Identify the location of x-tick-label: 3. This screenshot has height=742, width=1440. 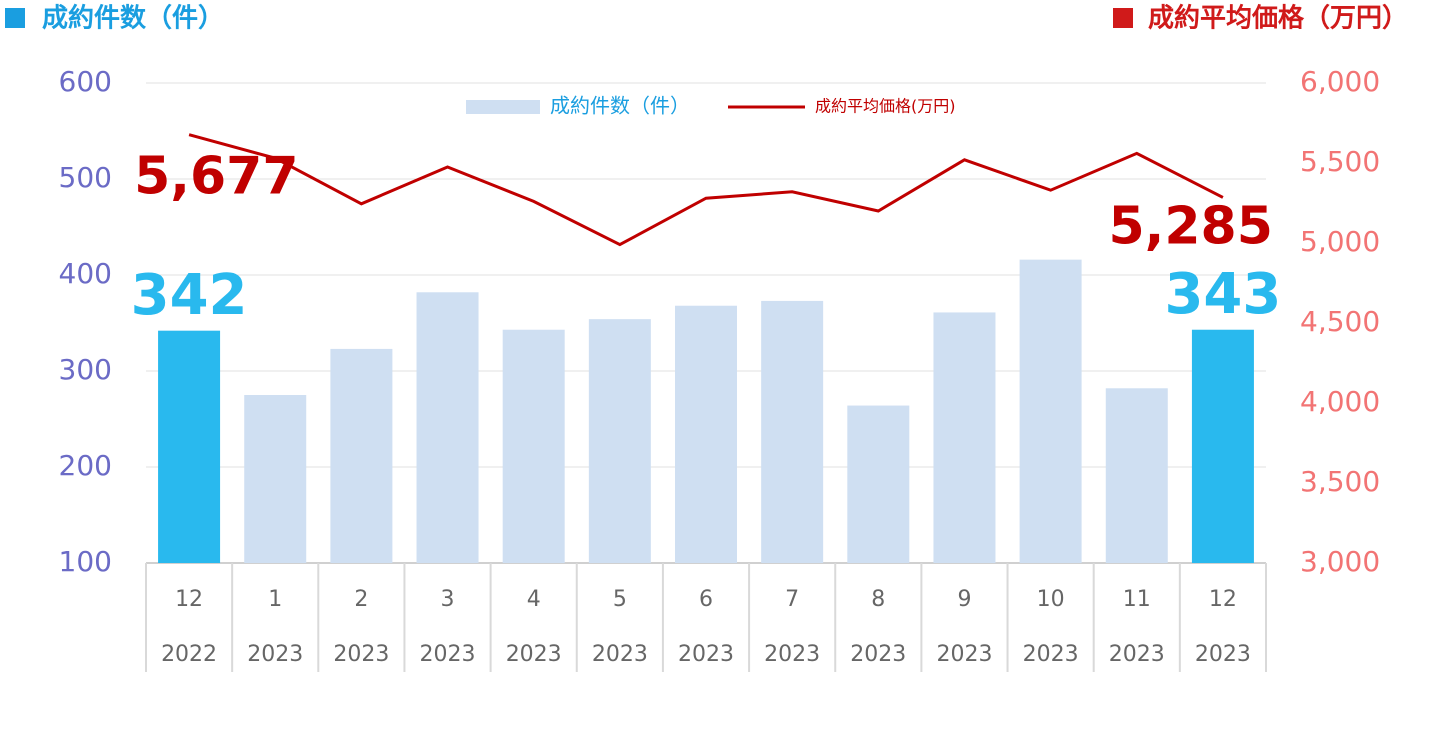
(448, 599).